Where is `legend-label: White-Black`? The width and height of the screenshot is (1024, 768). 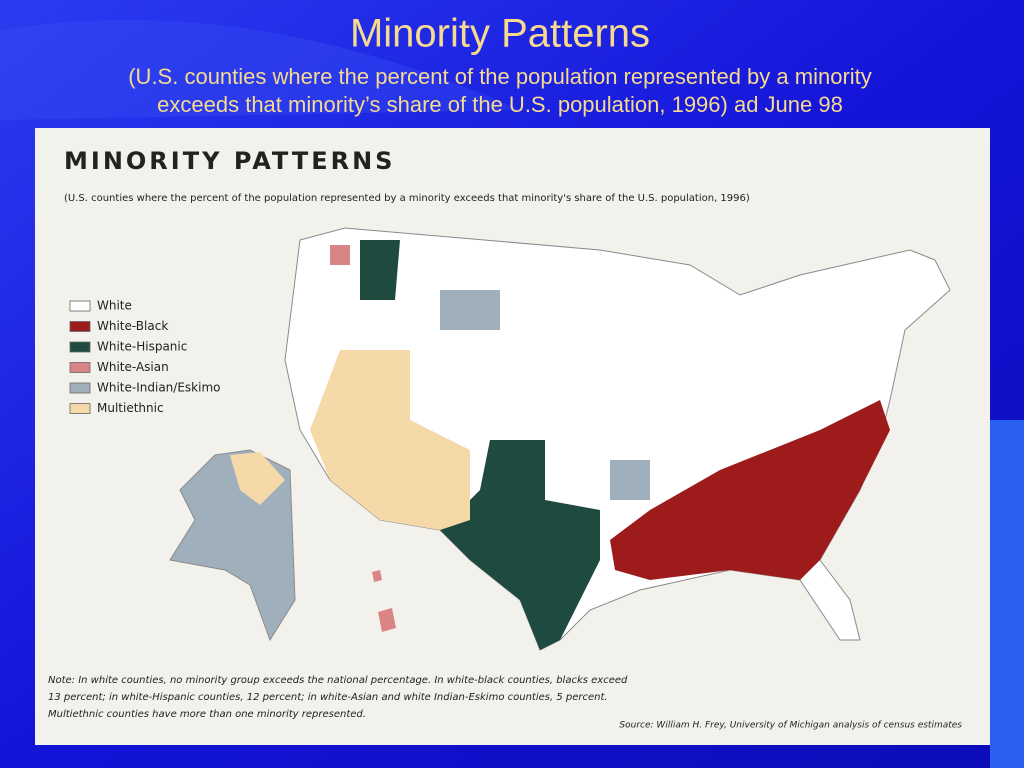 legend-label: White-Black is located at coordinates (132, 326).